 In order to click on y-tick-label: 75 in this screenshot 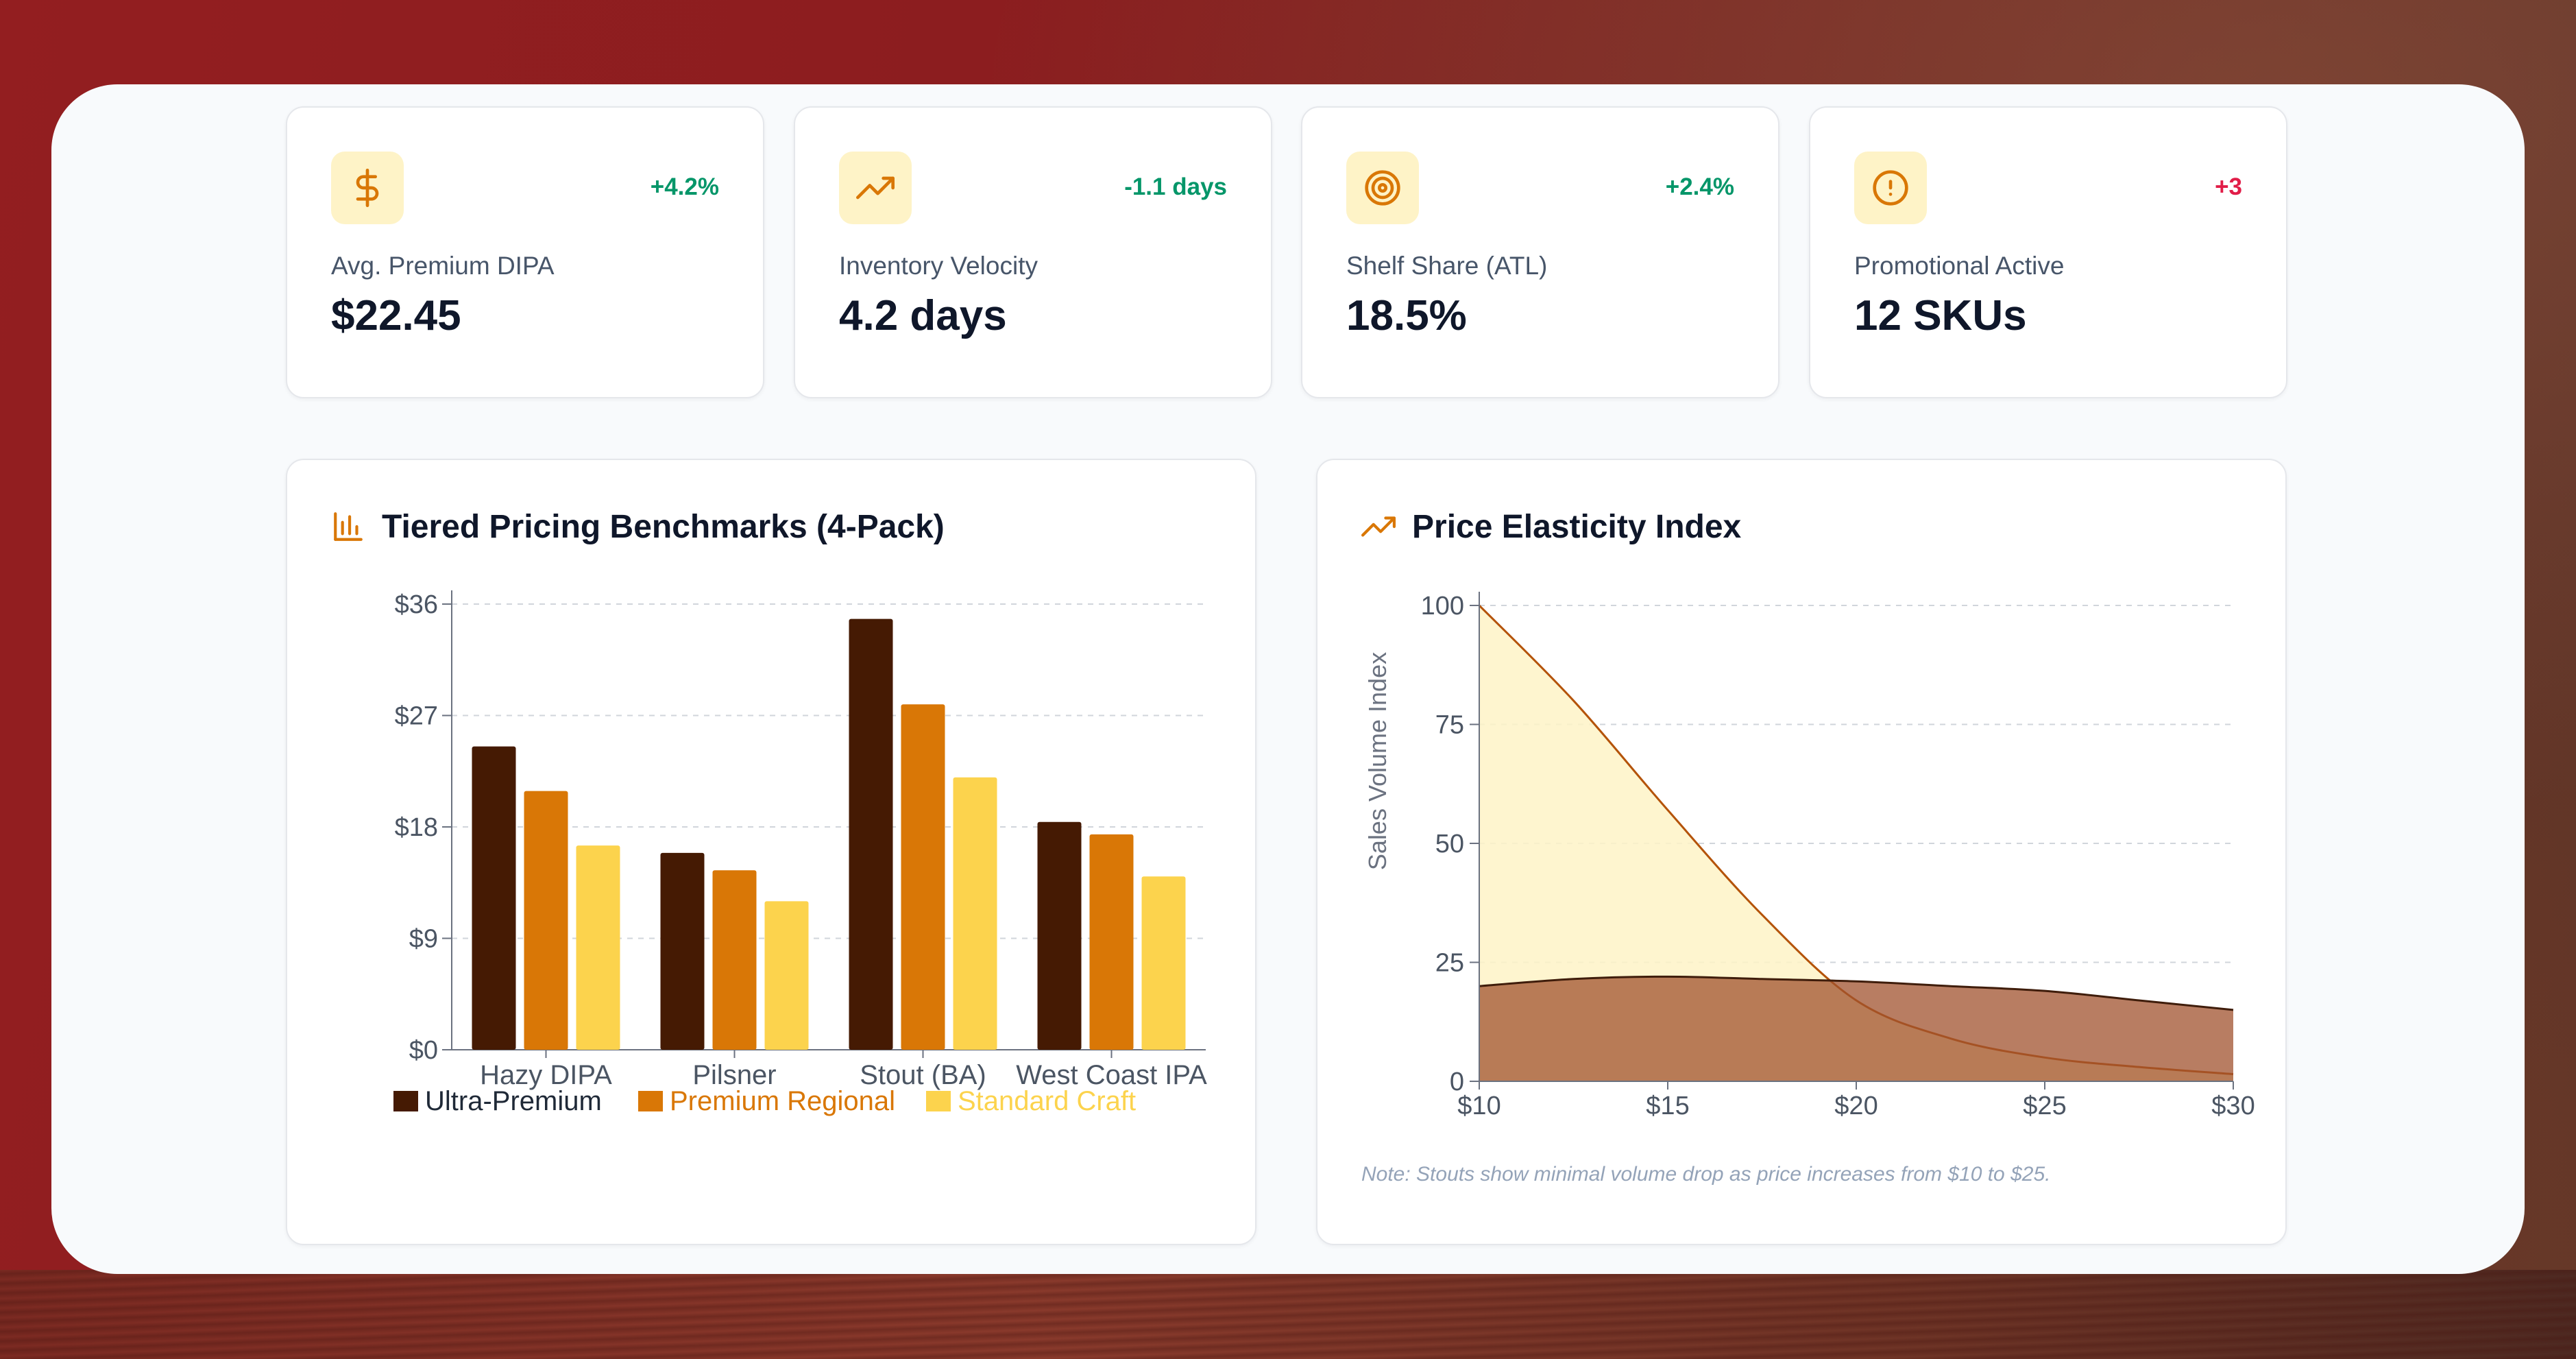, I will do `click(1449, 726)`.